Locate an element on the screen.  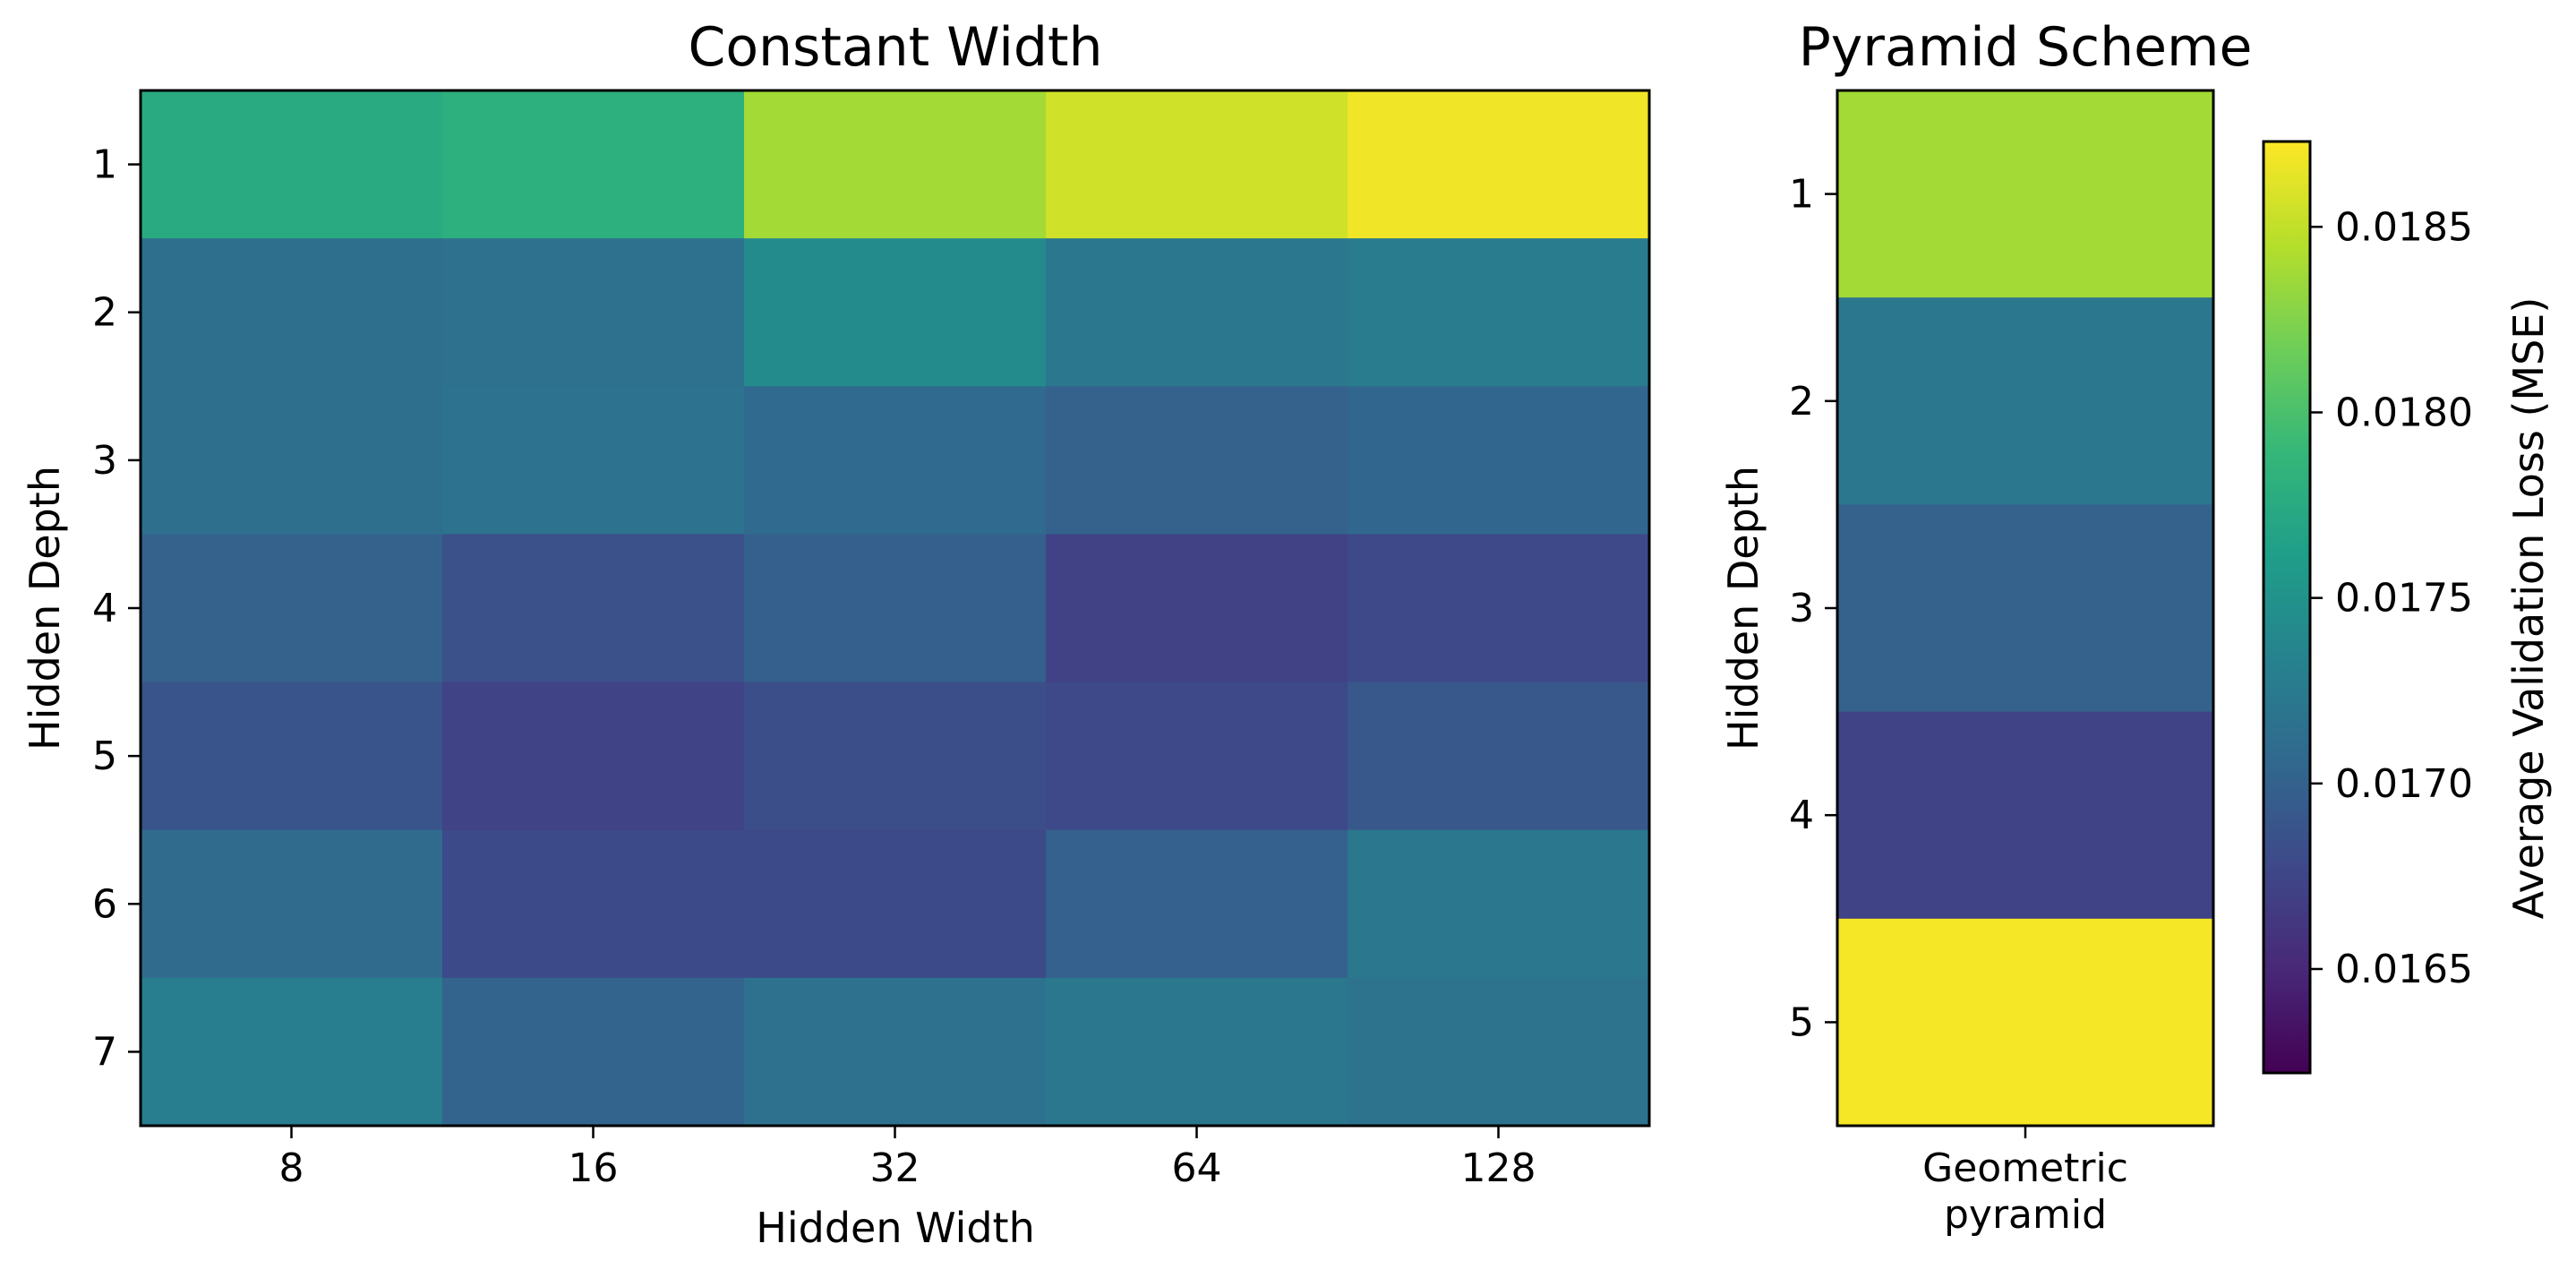
x-tick-label: Geometric is located at coordinates (2025, 1168).